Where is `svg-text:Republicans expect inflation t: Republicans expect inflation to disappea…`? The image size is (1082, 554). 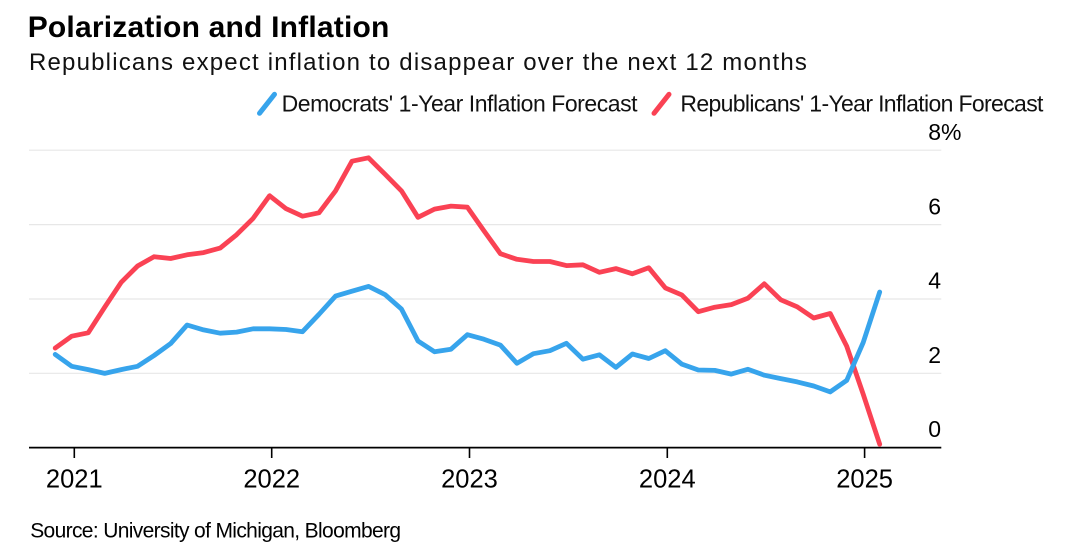 svg-text:Republicans expect inflation t: Republicans expect inflation to disappea… is located at coordinates (418, 62).